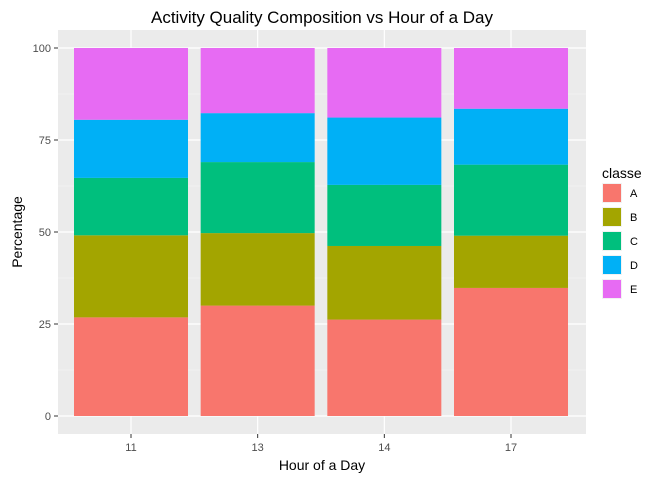 The height and width of the screenshot is (480, 672). I want to click on legend-label-d: D, so click(634, 266).